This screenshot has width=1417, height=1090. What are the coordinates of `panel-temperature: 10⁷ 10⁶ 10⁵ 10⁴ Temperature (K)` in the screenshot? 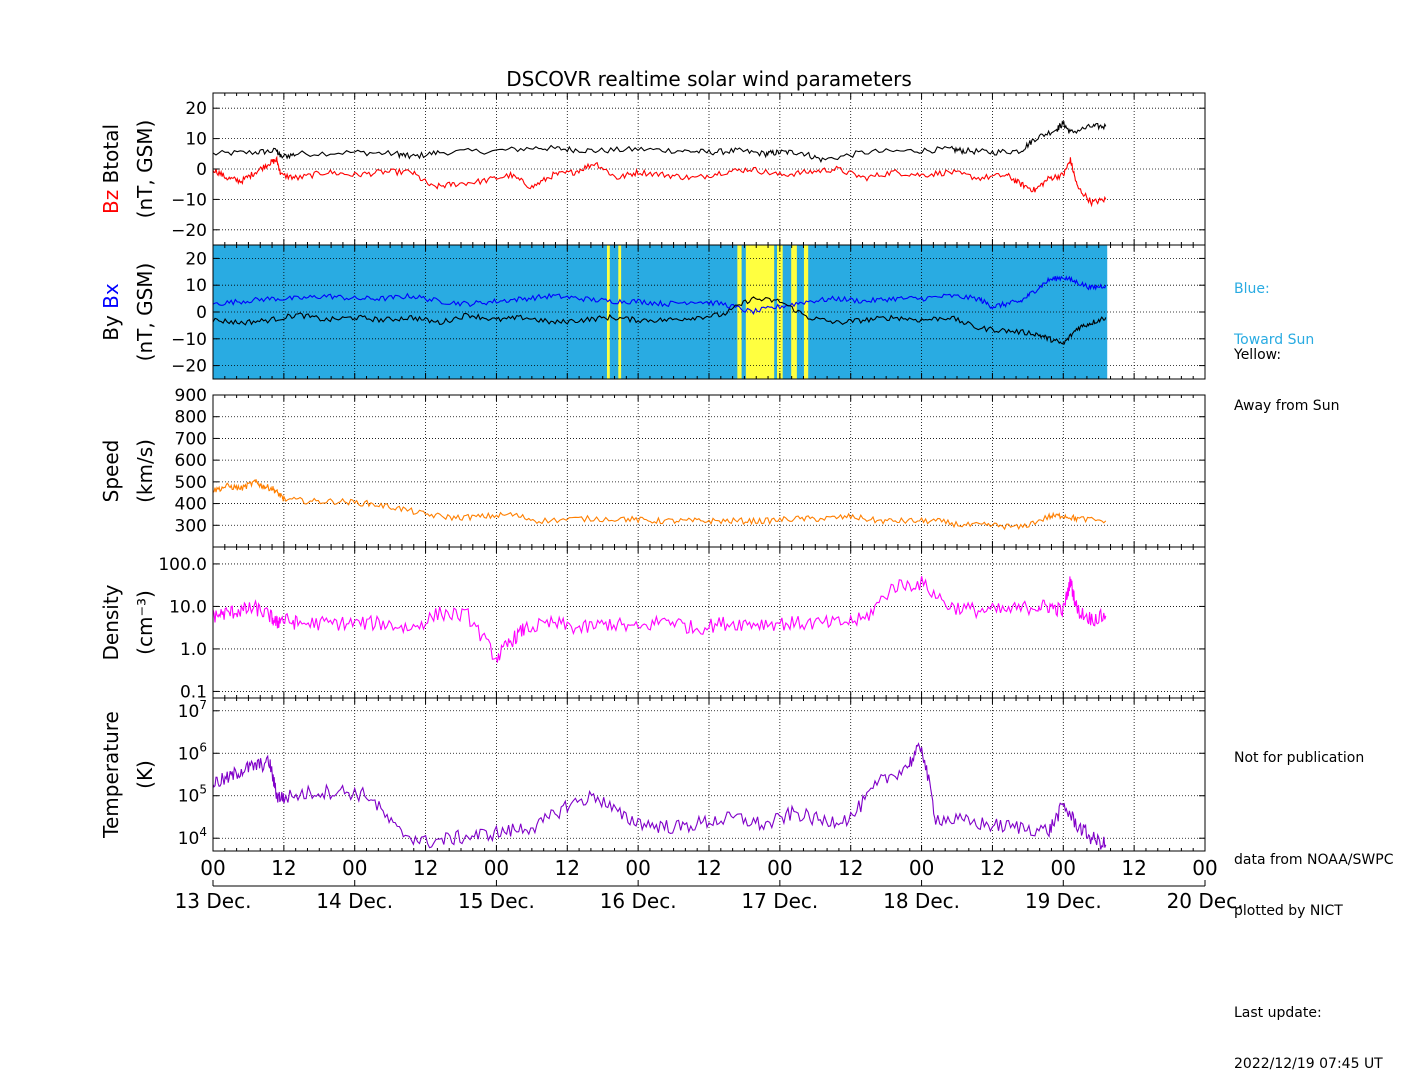 It's located at (652, 774).